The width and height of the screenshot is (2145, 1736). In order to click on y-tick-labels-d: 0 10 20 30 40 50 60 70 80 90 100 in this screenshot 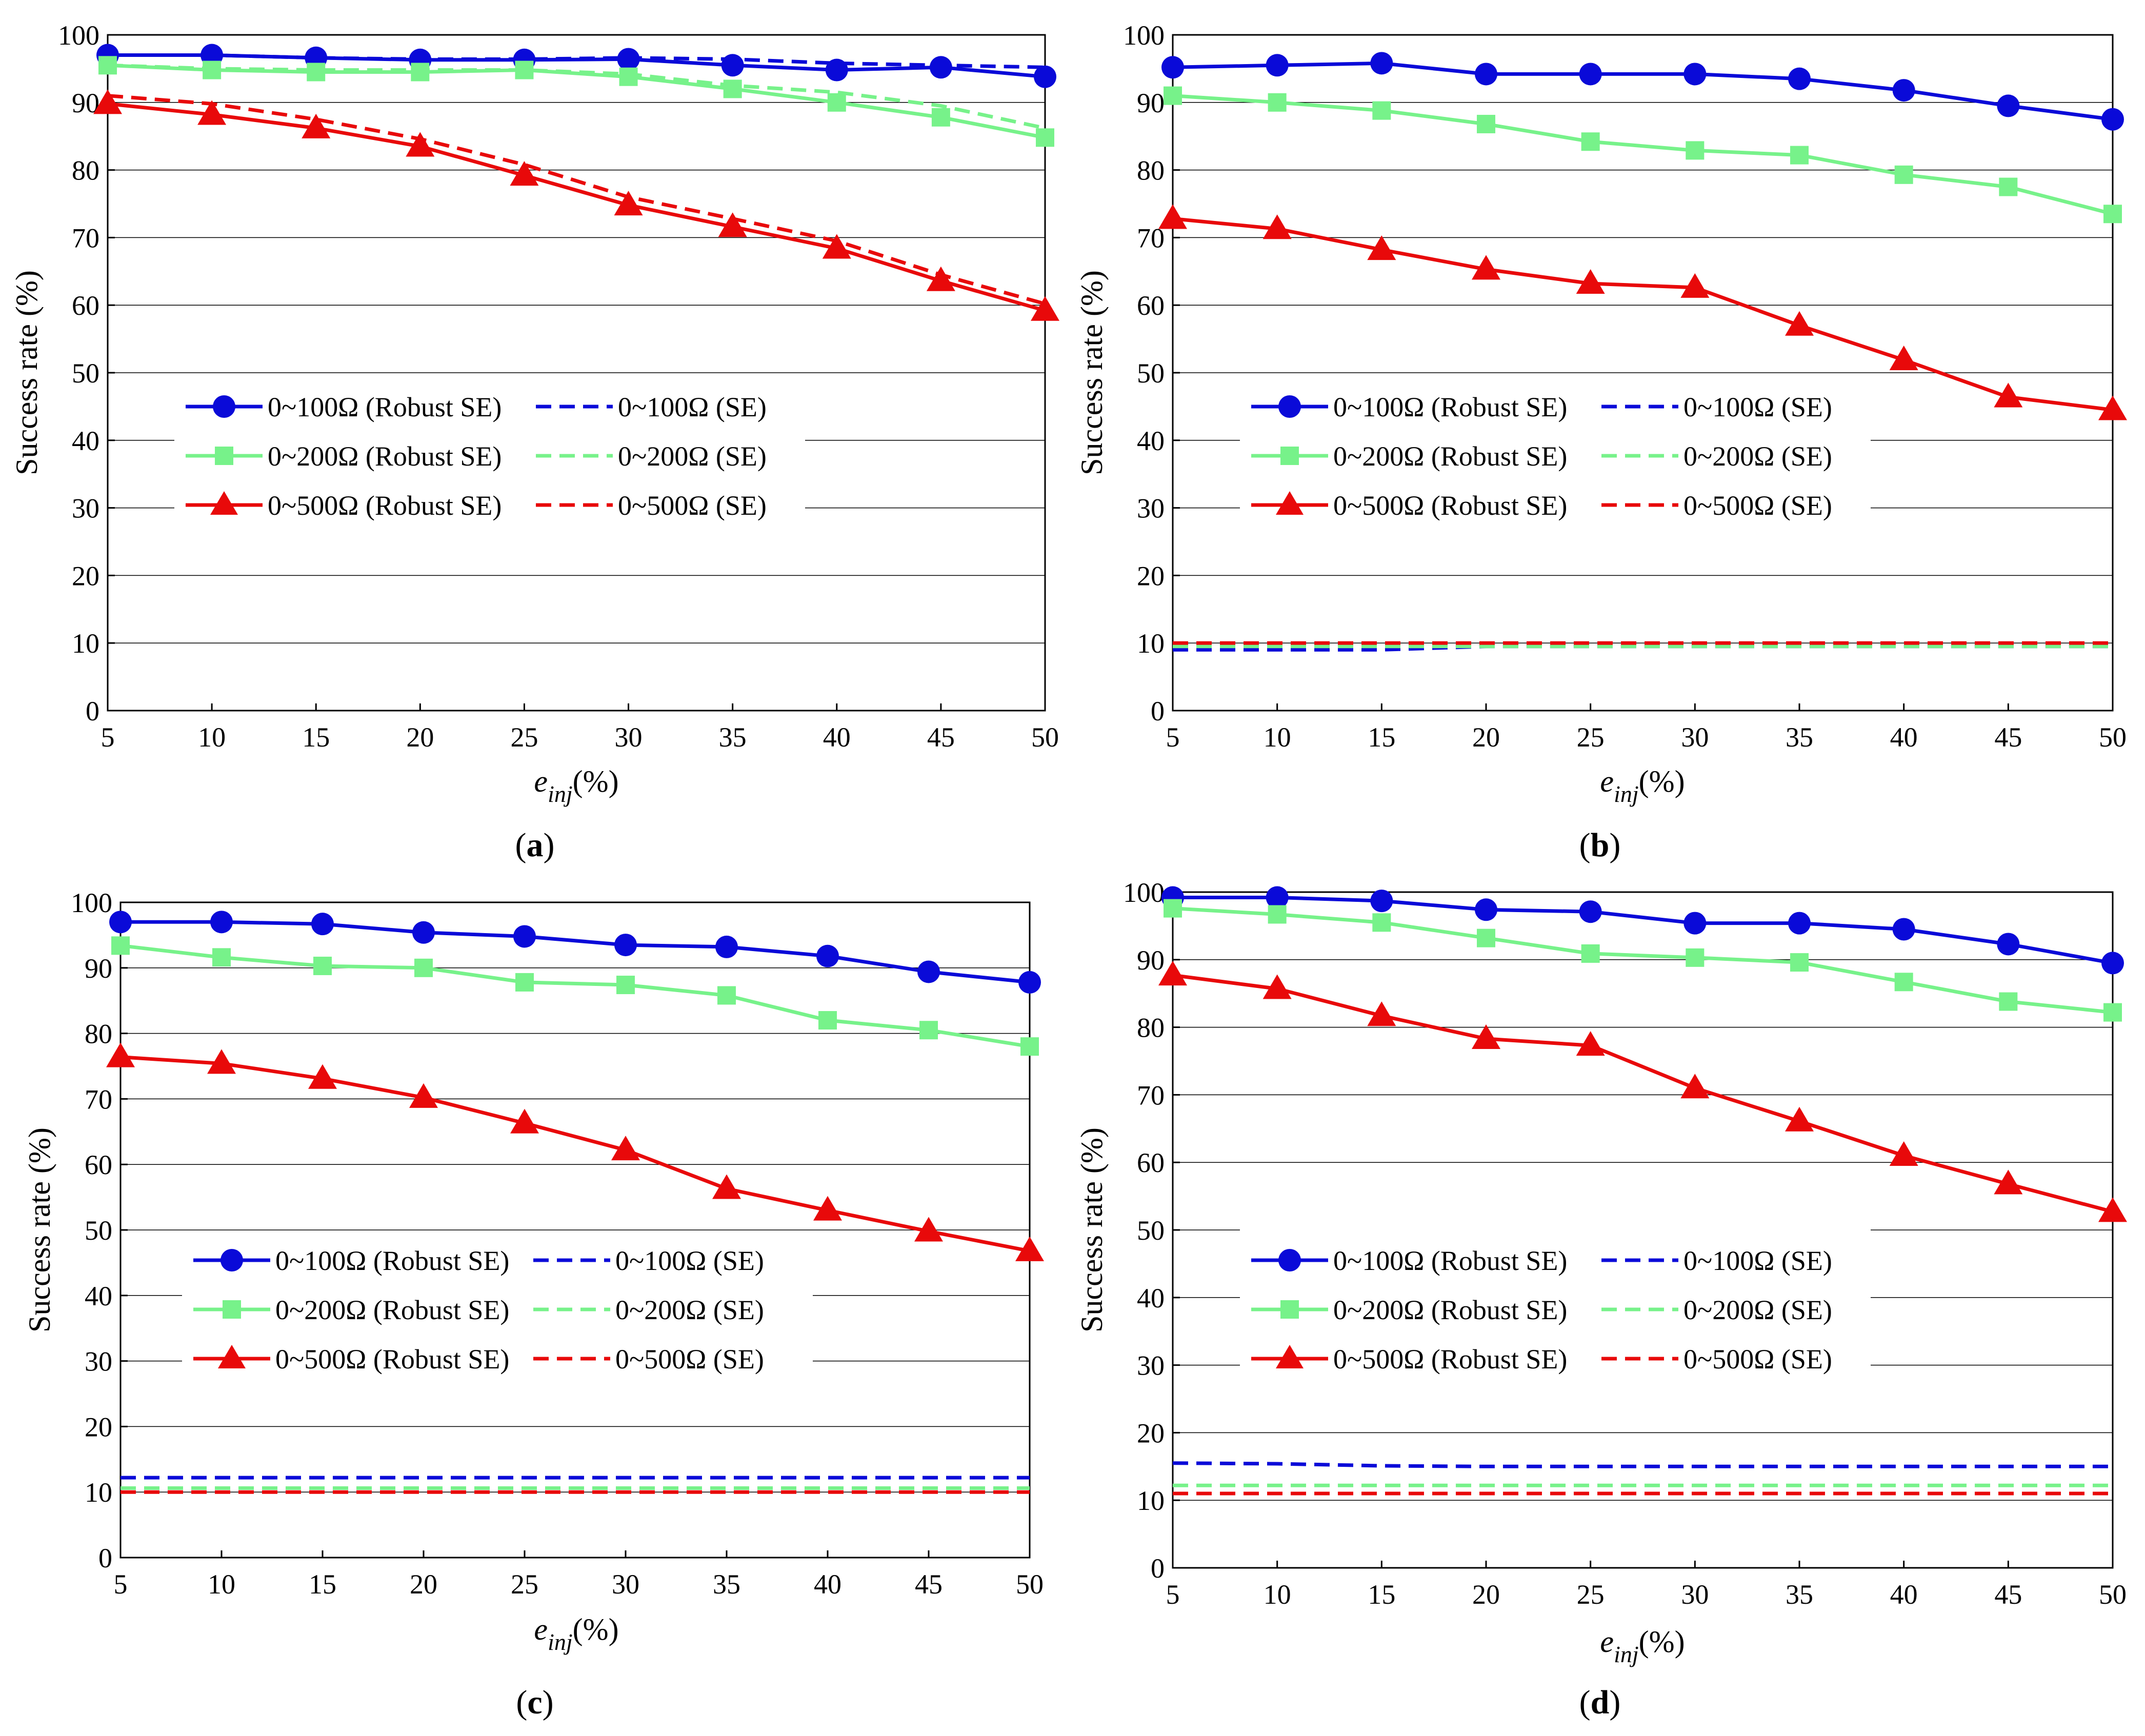, I will do `click(1144, 1230)`.